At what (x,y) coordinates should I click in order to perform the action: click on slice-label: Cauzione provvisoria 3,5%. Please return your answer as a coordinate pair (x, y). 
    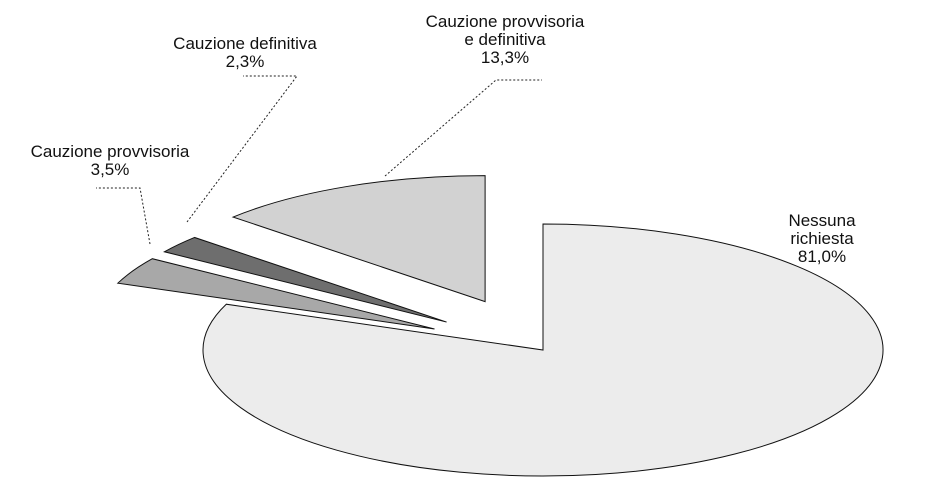
    Looking at the image, I should click on (110, 161).